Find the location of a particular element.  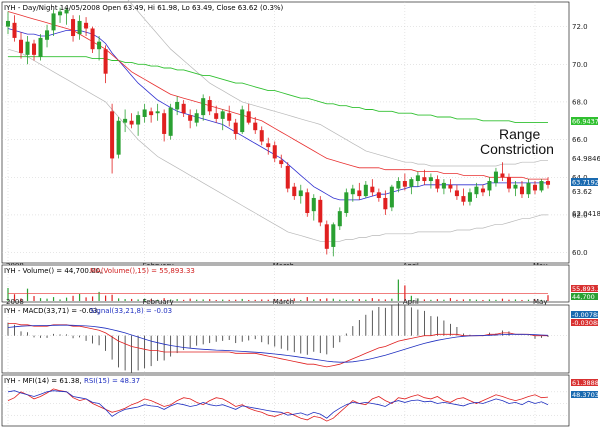

rsi-line is located at coordinates (278, 404).